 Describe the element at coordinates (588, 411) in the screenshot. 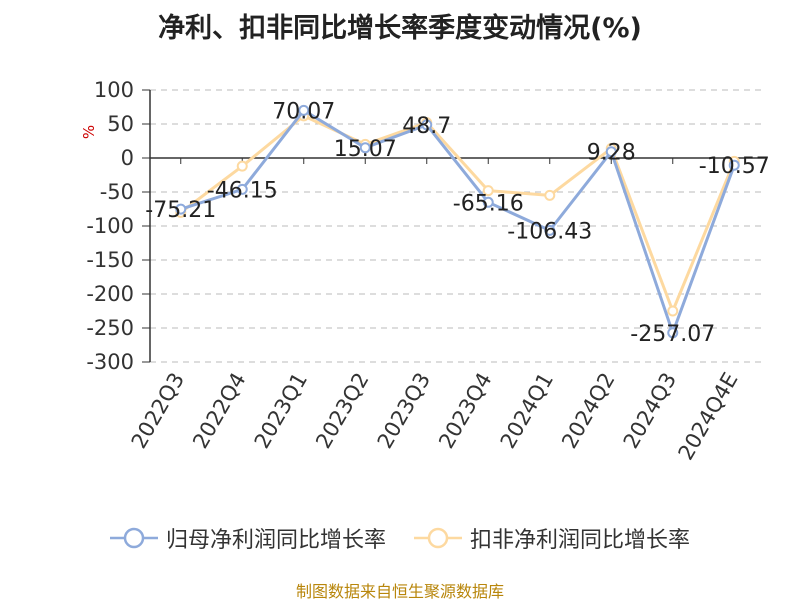

I see `x-tick-label: 2024Q2` at that location.